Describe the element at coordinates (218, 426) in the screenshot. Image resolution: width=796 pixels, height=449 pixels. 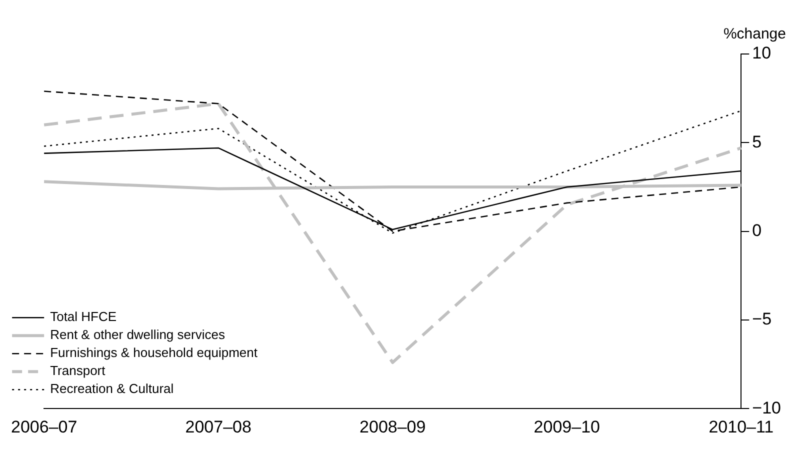
I see `x-tick-label: 2007–08` at that location.